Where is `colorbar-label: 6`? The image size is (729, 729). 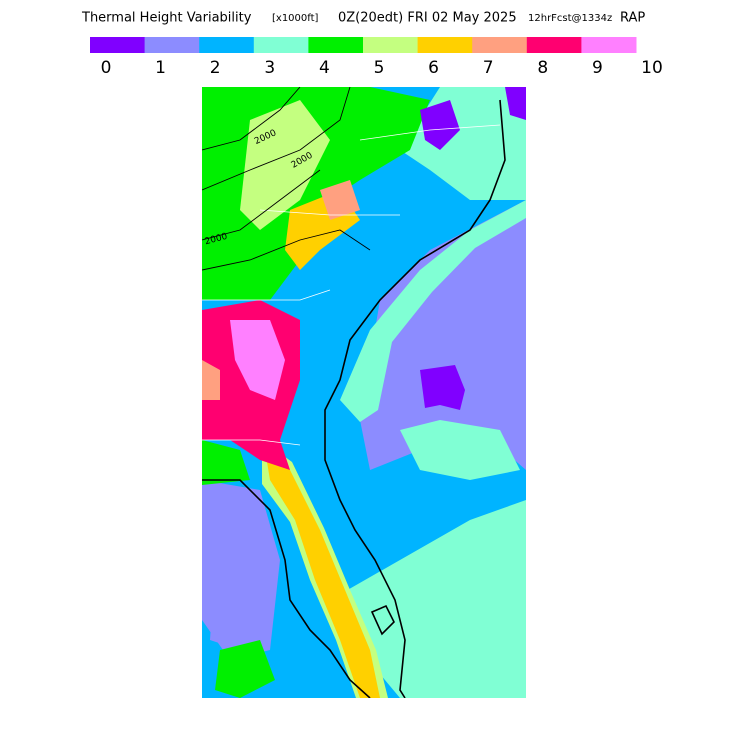
colorbar-label: 6 is located at coordinates (433, 68).